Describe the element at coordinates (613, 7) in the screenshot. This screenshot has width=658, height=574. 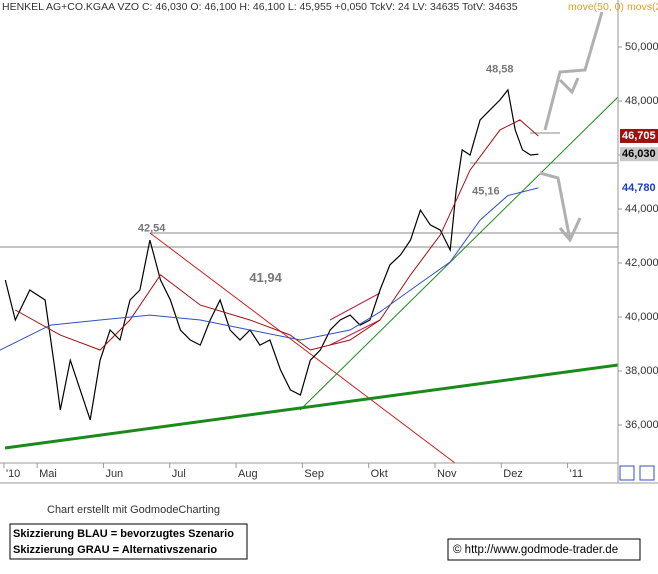
I see `header-indicators: move(50, 0) movs(20, 0)` at that location.